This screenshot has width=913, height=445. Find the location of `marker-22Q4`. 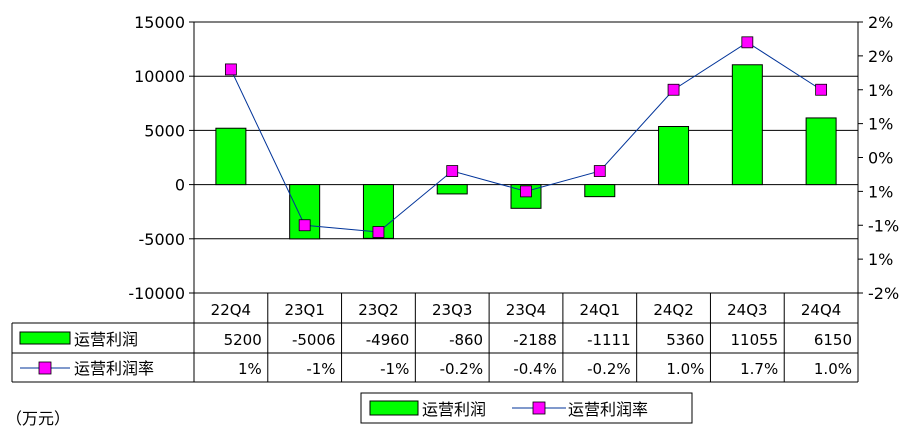

marker-22Q4 is located at coordinates (230, 69).